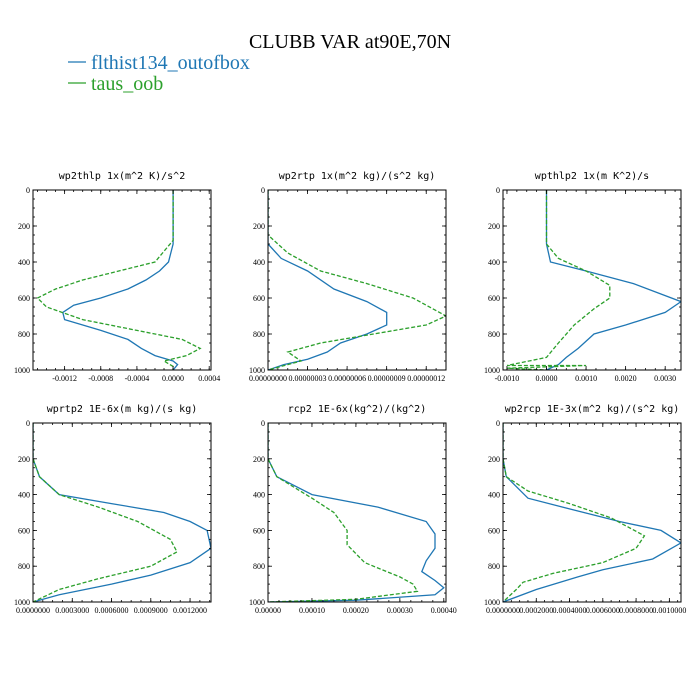  What do you see at coordinates (308, 378) in the screenshot?
I see `x-tick-label: 0.00000003` at bounding box center [308, 378].